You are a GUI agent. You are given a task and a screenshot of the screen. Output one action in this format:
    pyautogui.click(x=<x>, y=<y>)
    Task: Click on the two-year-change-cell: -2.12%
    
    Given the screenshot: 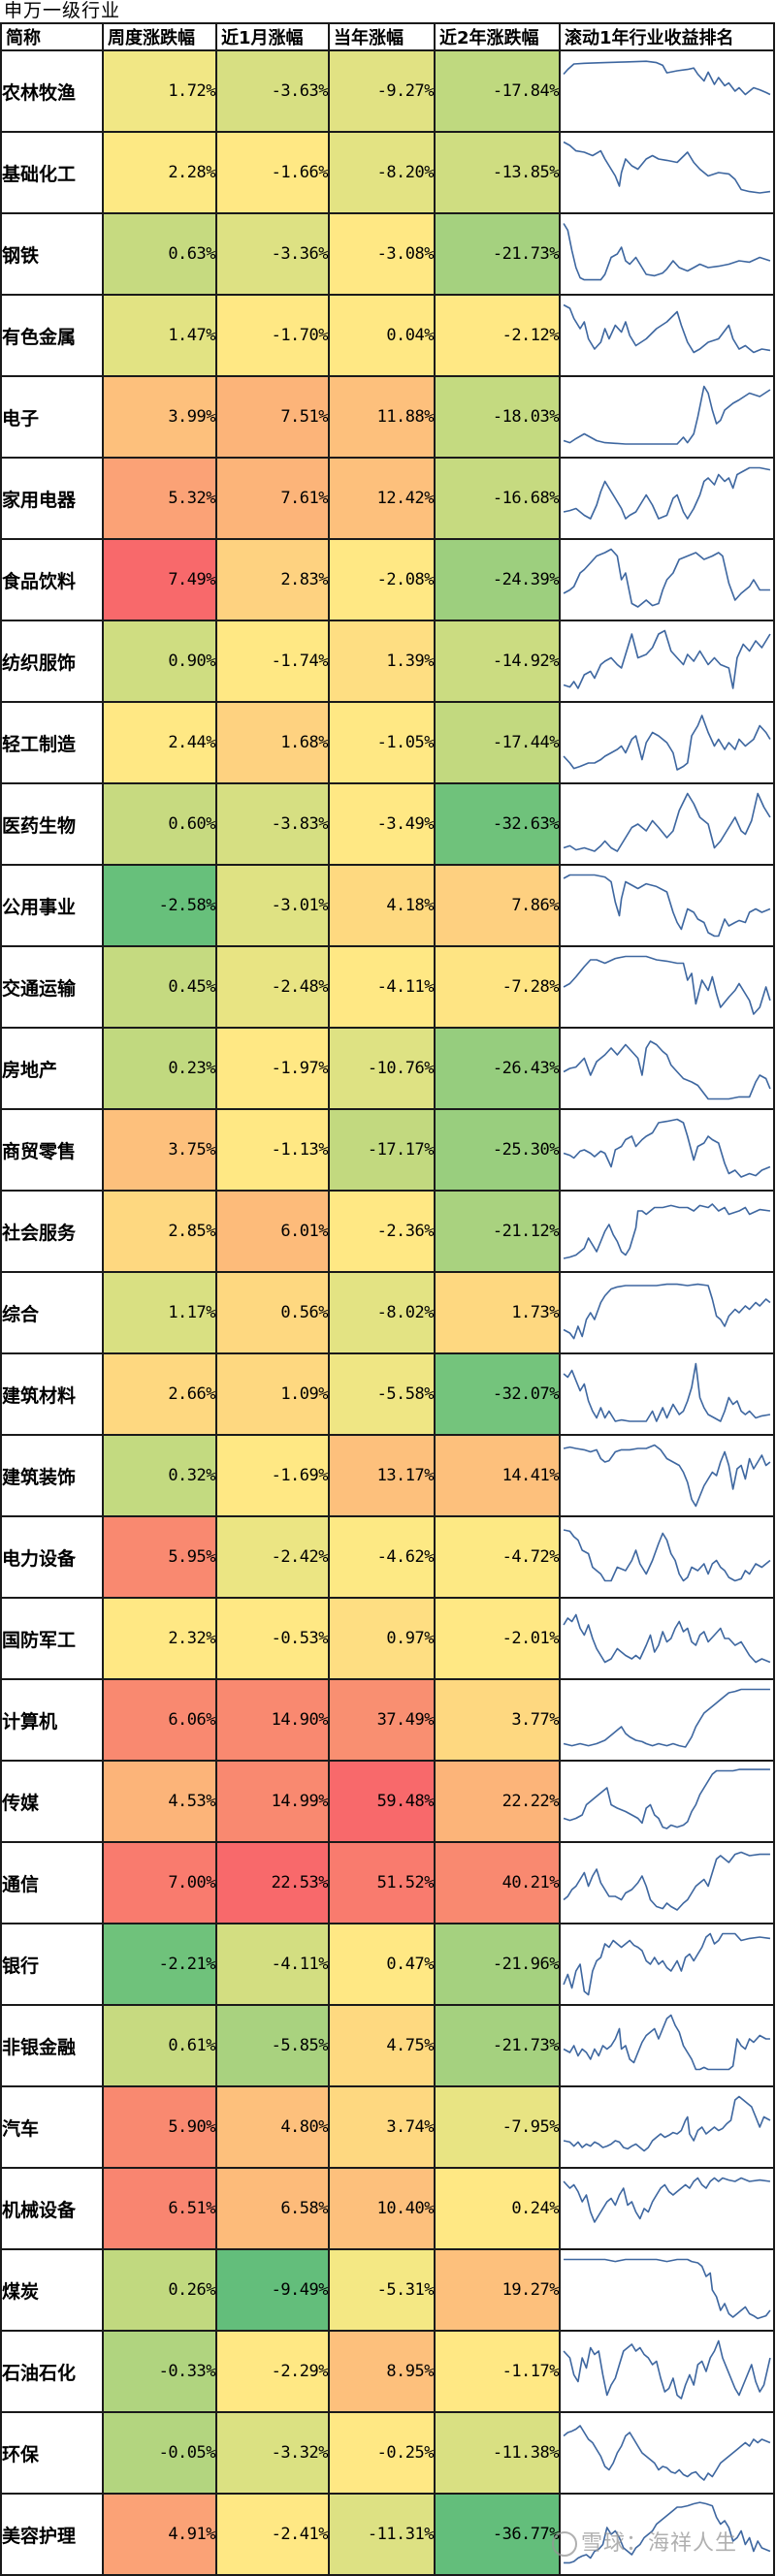 What is the action you would take?
    pyautogui.click(x=497, y=336)
    